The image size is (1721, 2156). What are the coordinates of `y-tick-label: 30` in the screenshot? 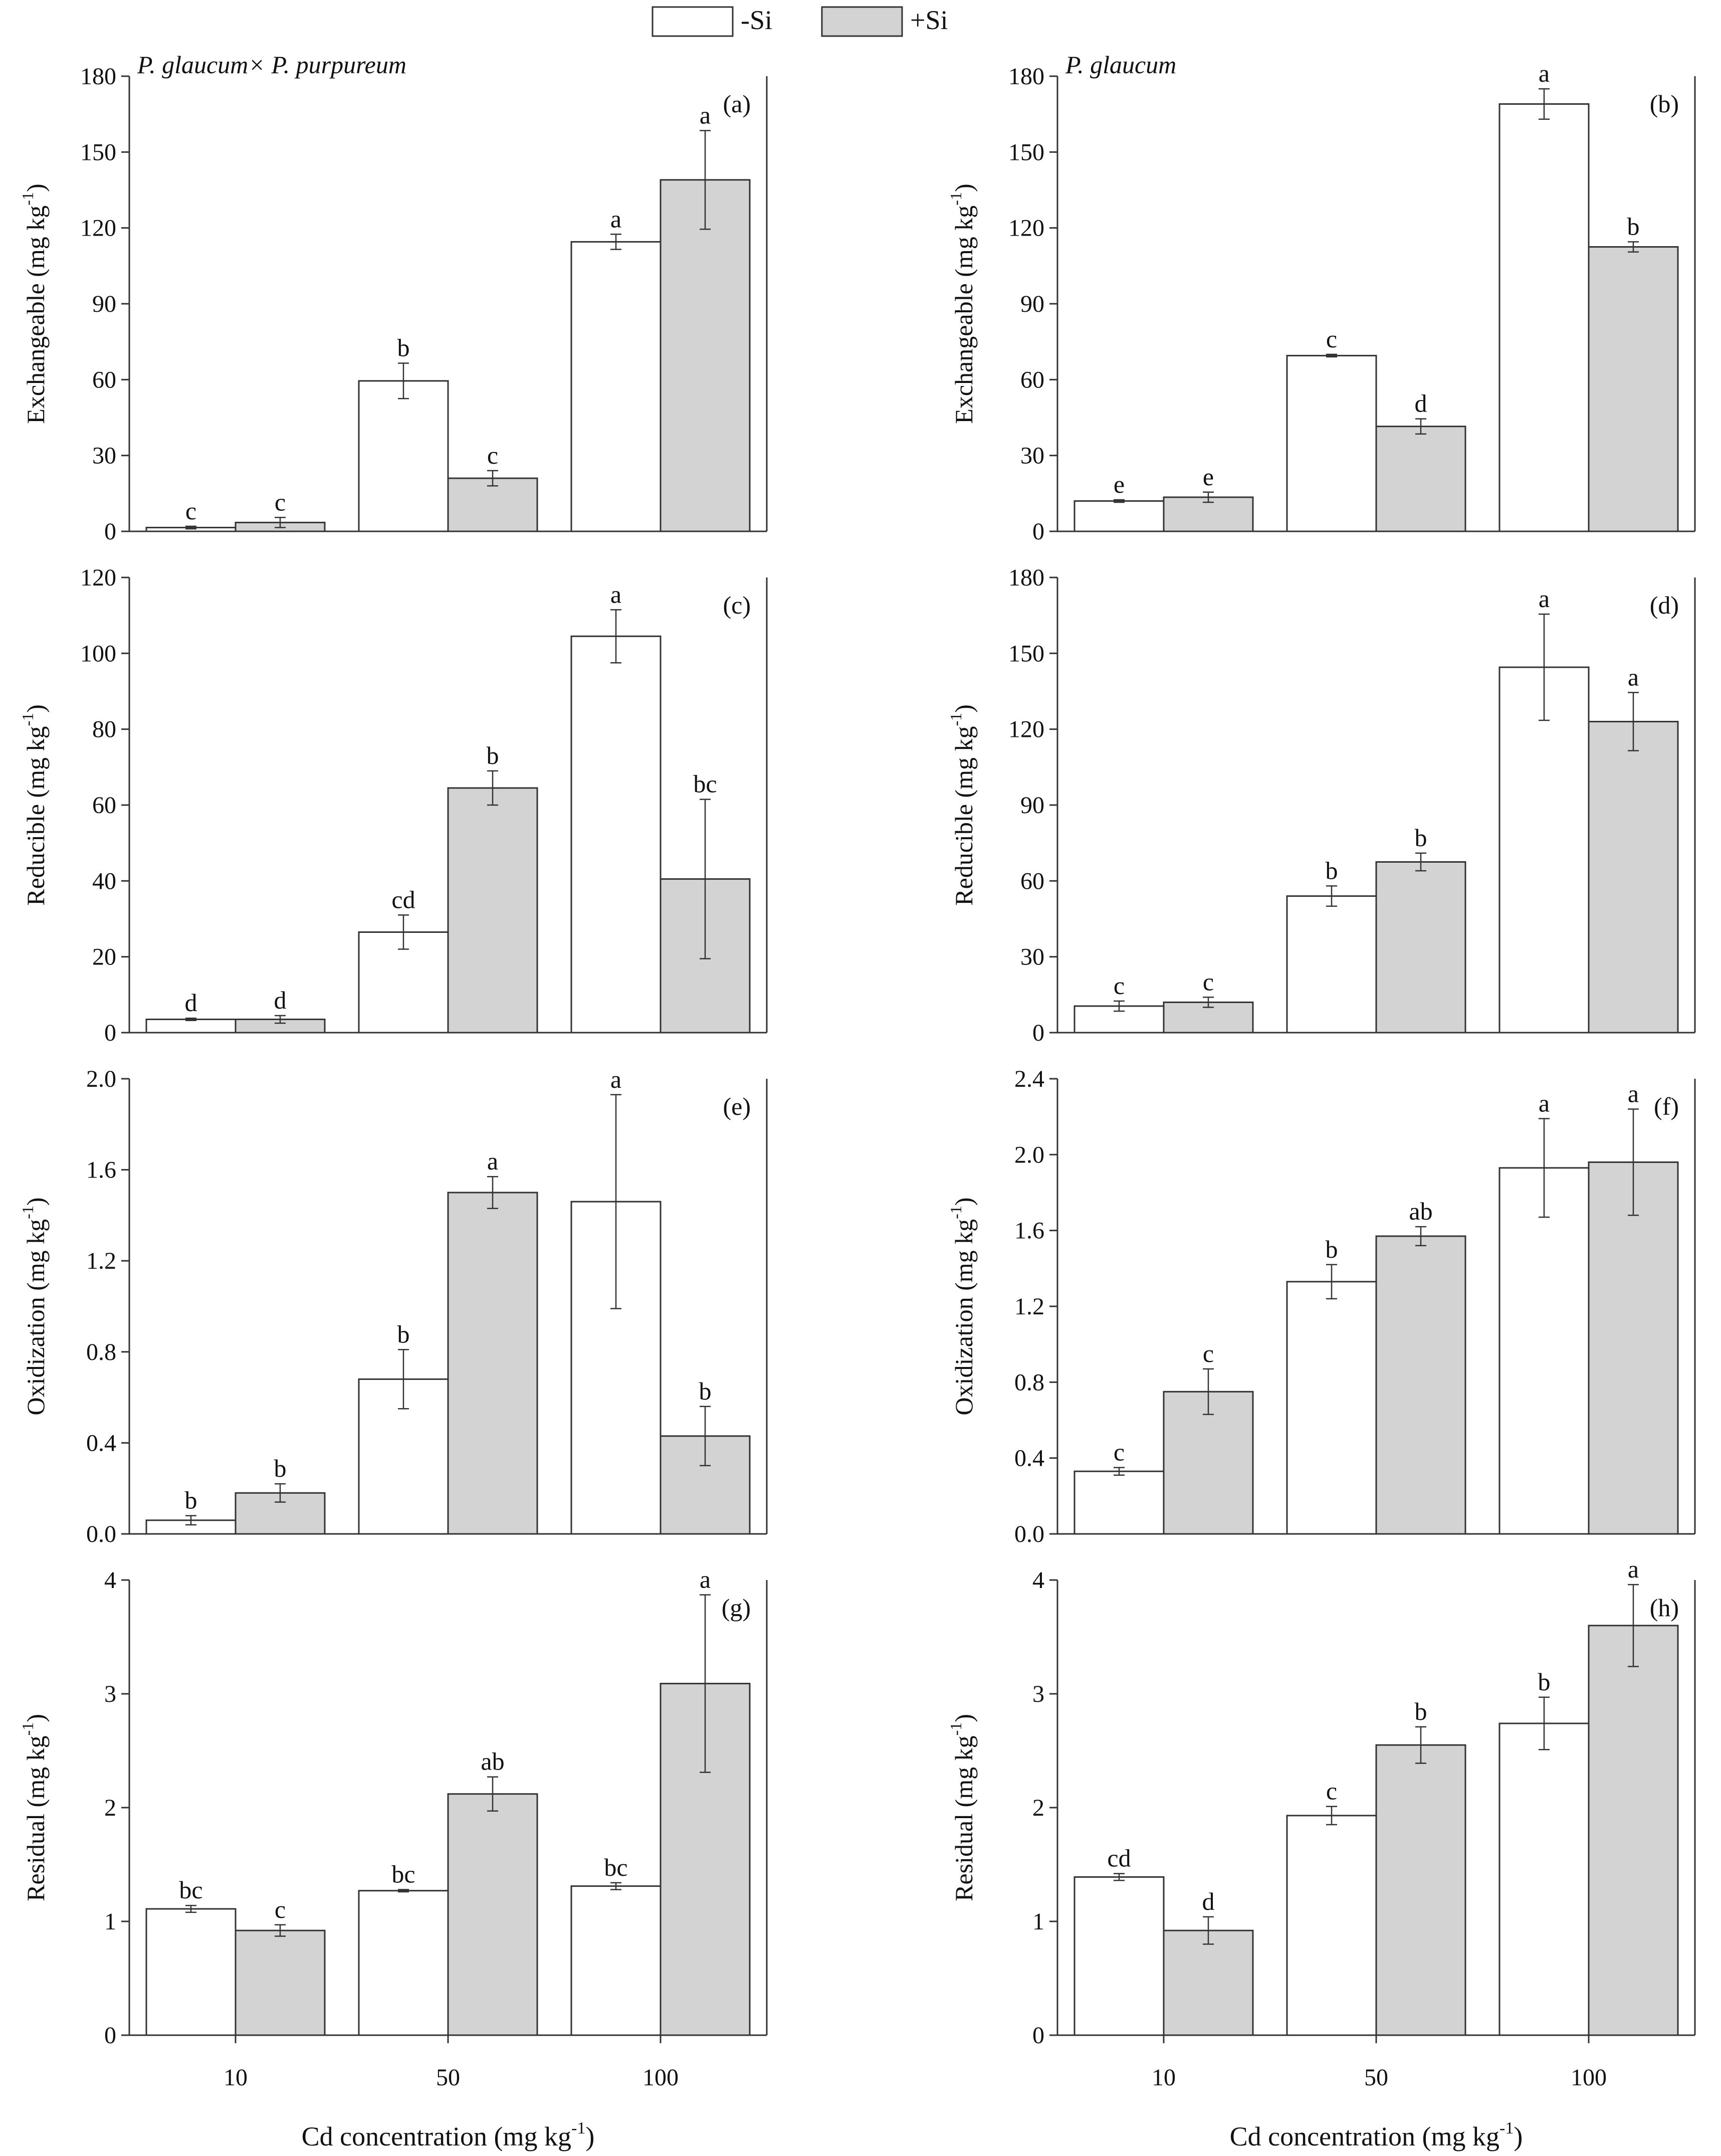 It's located at (104, 456).